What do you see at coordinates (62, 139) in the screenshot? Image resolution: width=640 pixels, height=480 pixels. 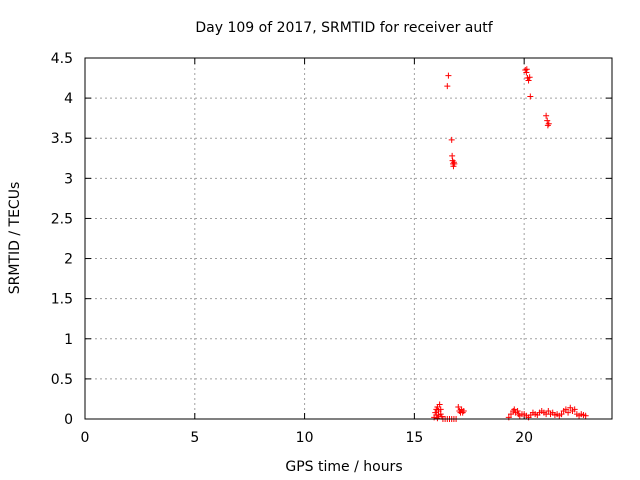 I see `y-tick-label: 3.5` at bounding box center [62, 139].